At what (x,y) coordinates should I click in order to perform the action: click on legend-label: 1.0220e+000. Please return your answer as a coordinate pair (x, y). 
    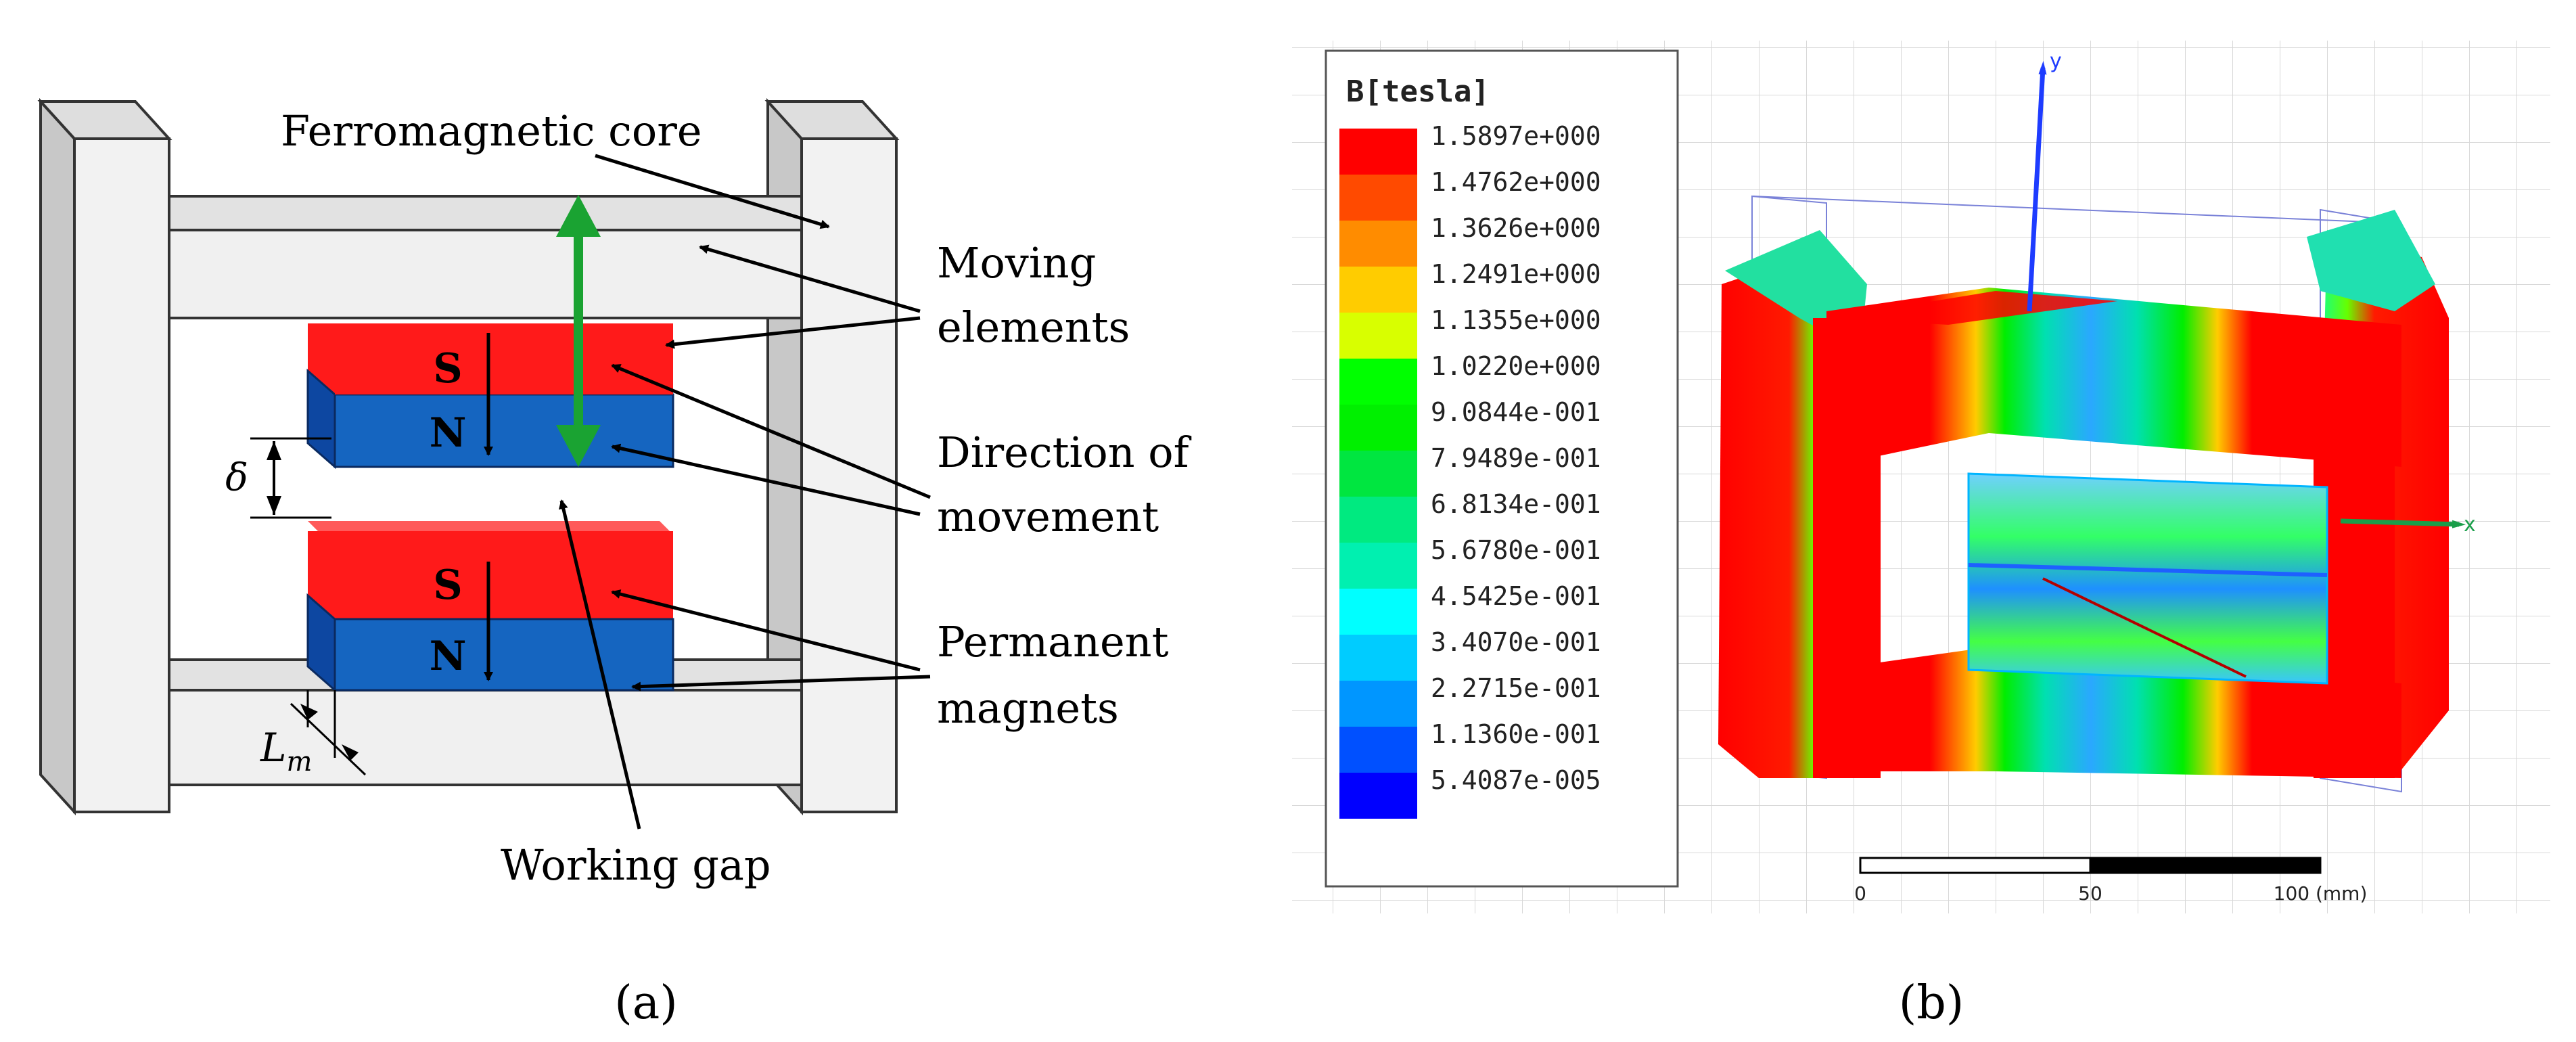
    Looking at the image, I should click on (1516, 366).